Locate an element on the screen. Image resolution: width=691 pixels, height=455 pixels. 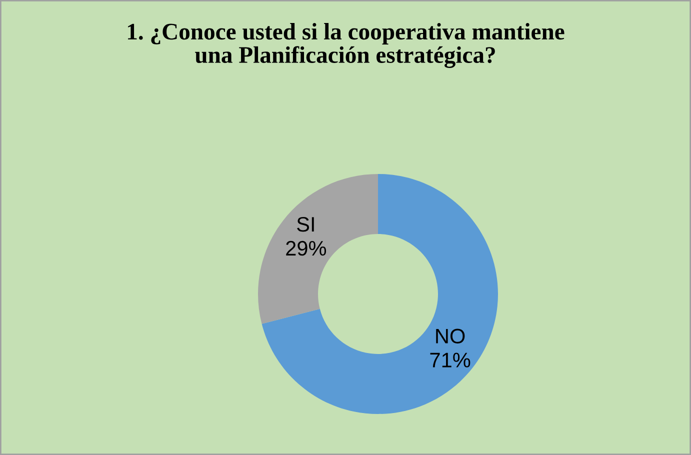
data-label: 71% is located at coordinates (450, 360).